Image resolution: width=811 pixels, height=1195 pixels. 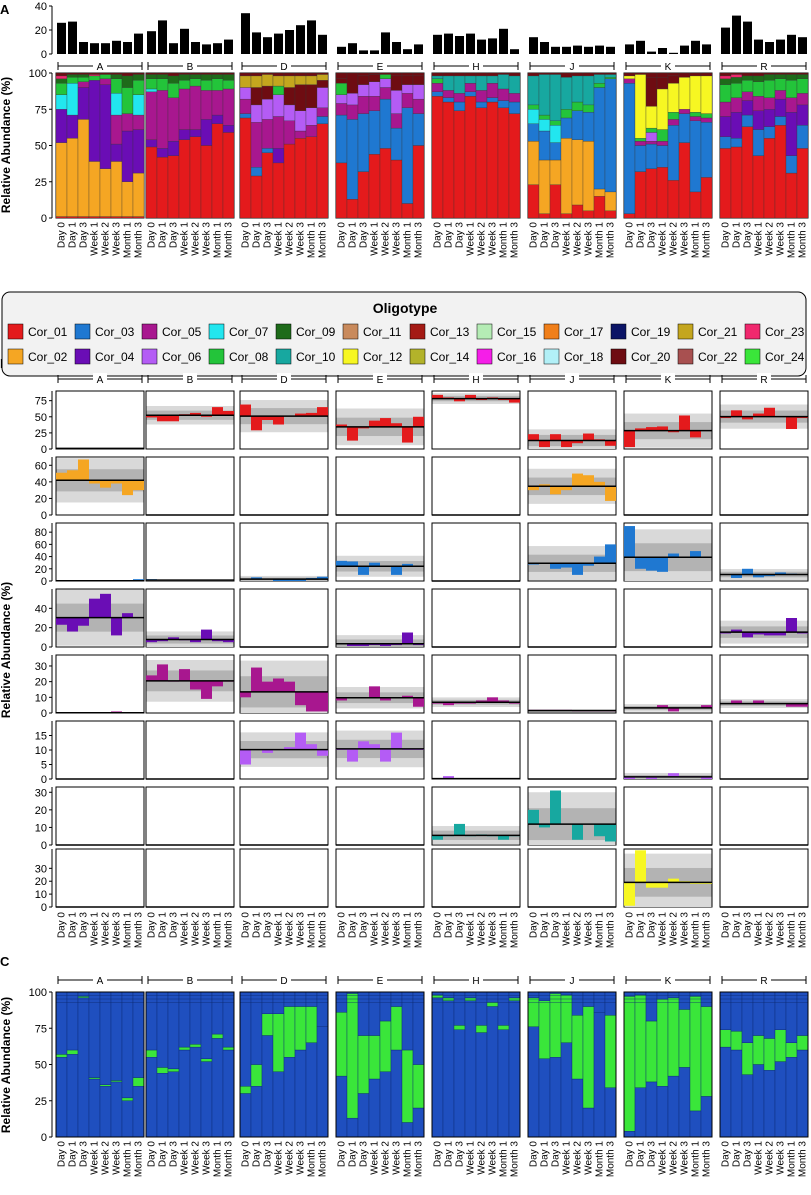 What do you see at coordinates (764, 379) in the screenshot?
I see `panel-b-subject-R: R` at bounding box center [764, 379].